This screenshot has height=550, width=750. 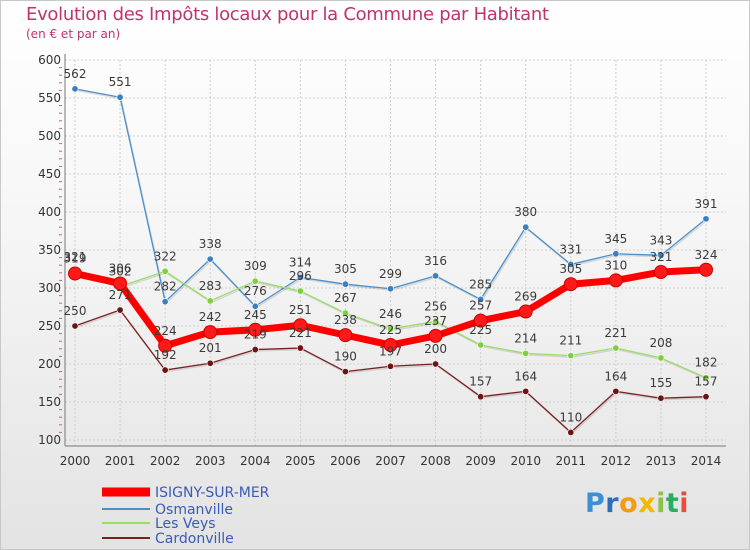 What do you see at coordinates (660, 343) in the screenshot?
I see `data-label-les-veys: 208` at bounding box center [660, 343].